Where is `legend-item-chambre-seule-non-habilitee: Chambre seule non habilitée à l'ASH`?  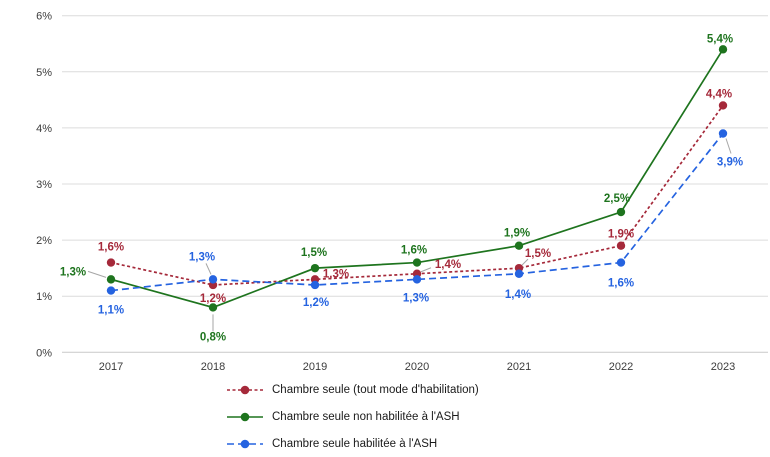 legend-item-chambre-seule-non-habilitee: Chambre seule non habilitée à l'ASH is located at coordinates (352, 417).